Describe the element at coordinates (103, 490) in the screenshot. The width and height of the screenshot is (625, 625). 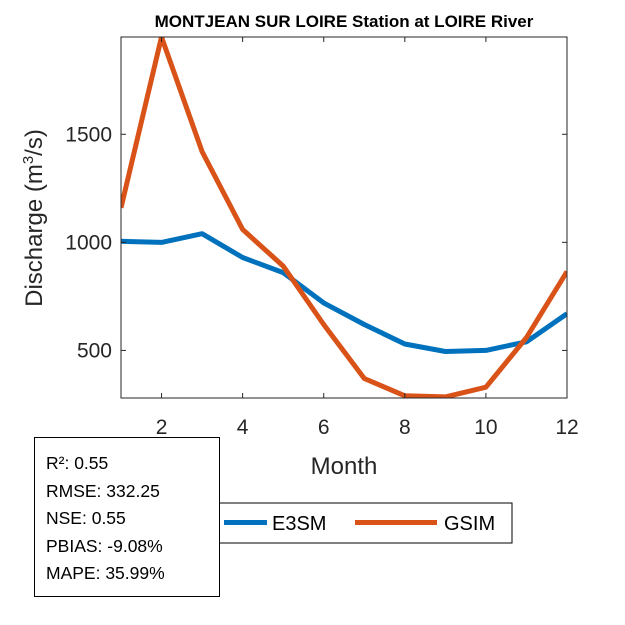
I see `stat-rmse: RMSE: 332.25` at that location.